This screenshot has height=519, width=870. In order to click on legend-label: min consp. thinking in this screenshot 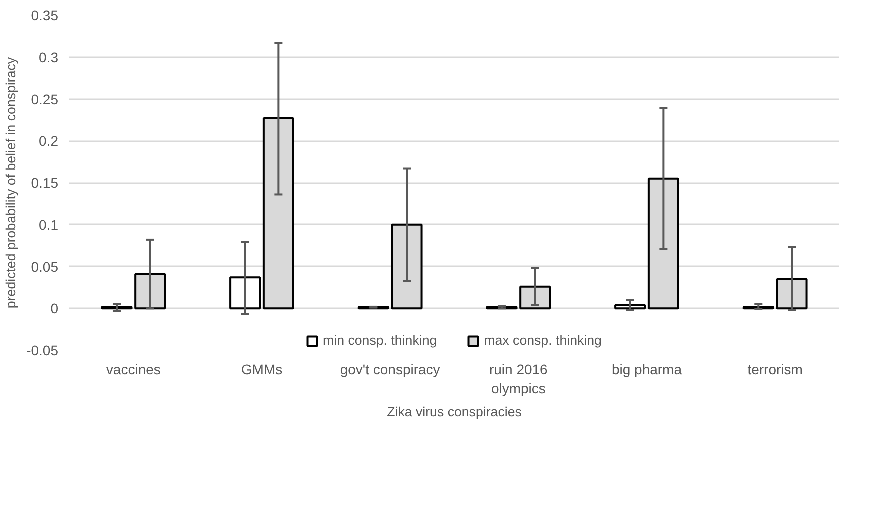, I will do `click(380, 340)`.